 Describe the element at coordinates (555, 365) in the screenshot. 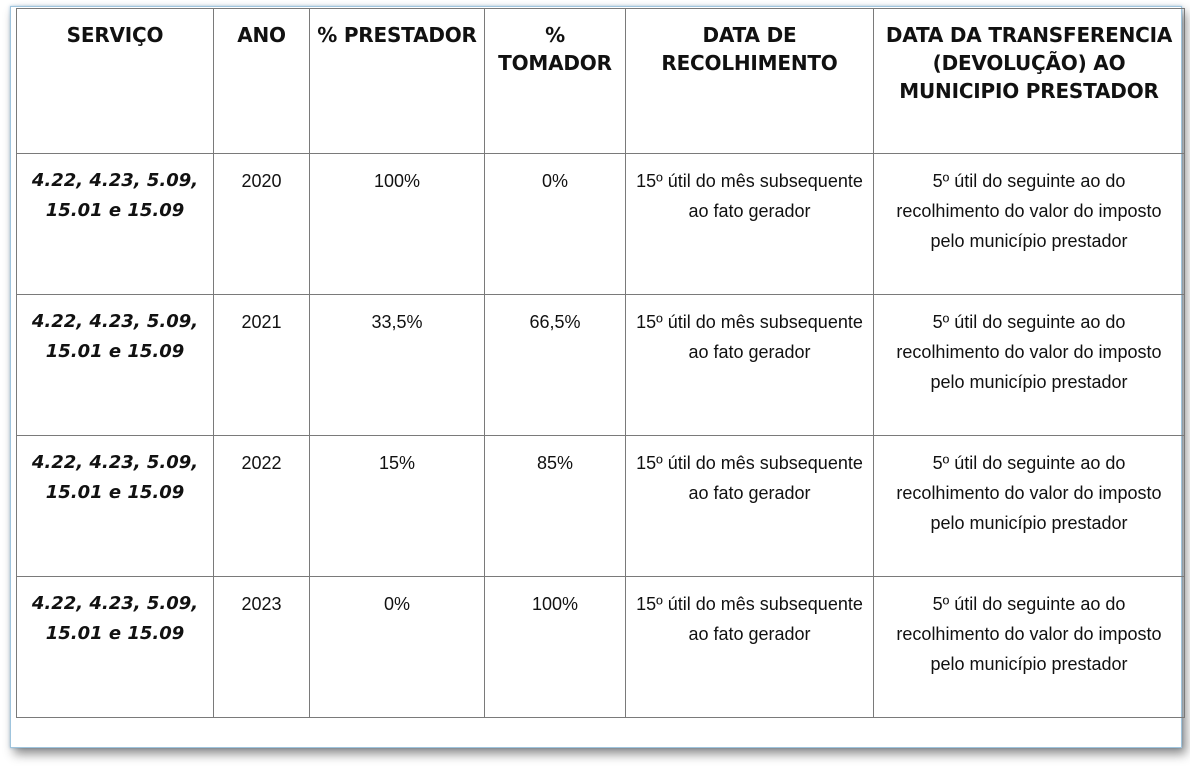

I see `cell-tomador: 66,5%` at that location.